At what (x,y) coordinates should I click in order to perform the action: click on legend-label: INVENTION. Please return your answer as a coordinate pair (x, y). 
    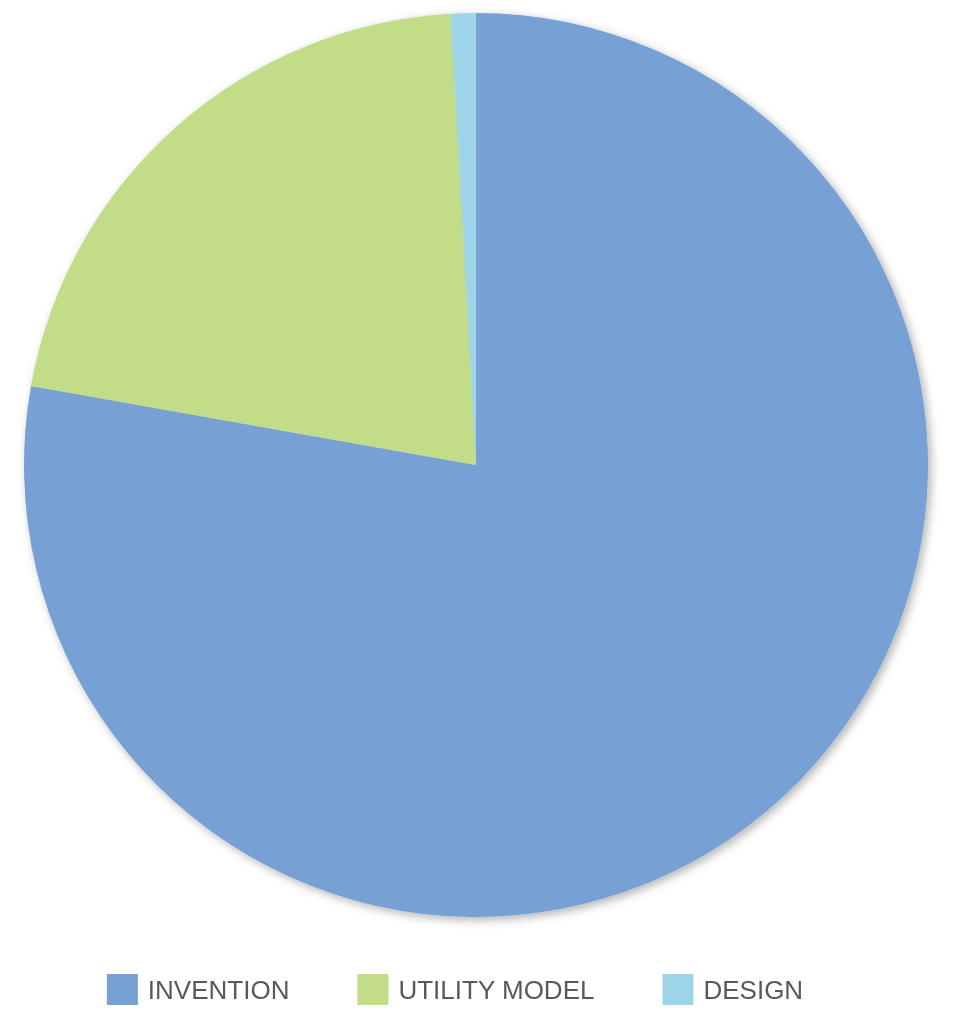
    Looking at the image, I should click on (218, 989).